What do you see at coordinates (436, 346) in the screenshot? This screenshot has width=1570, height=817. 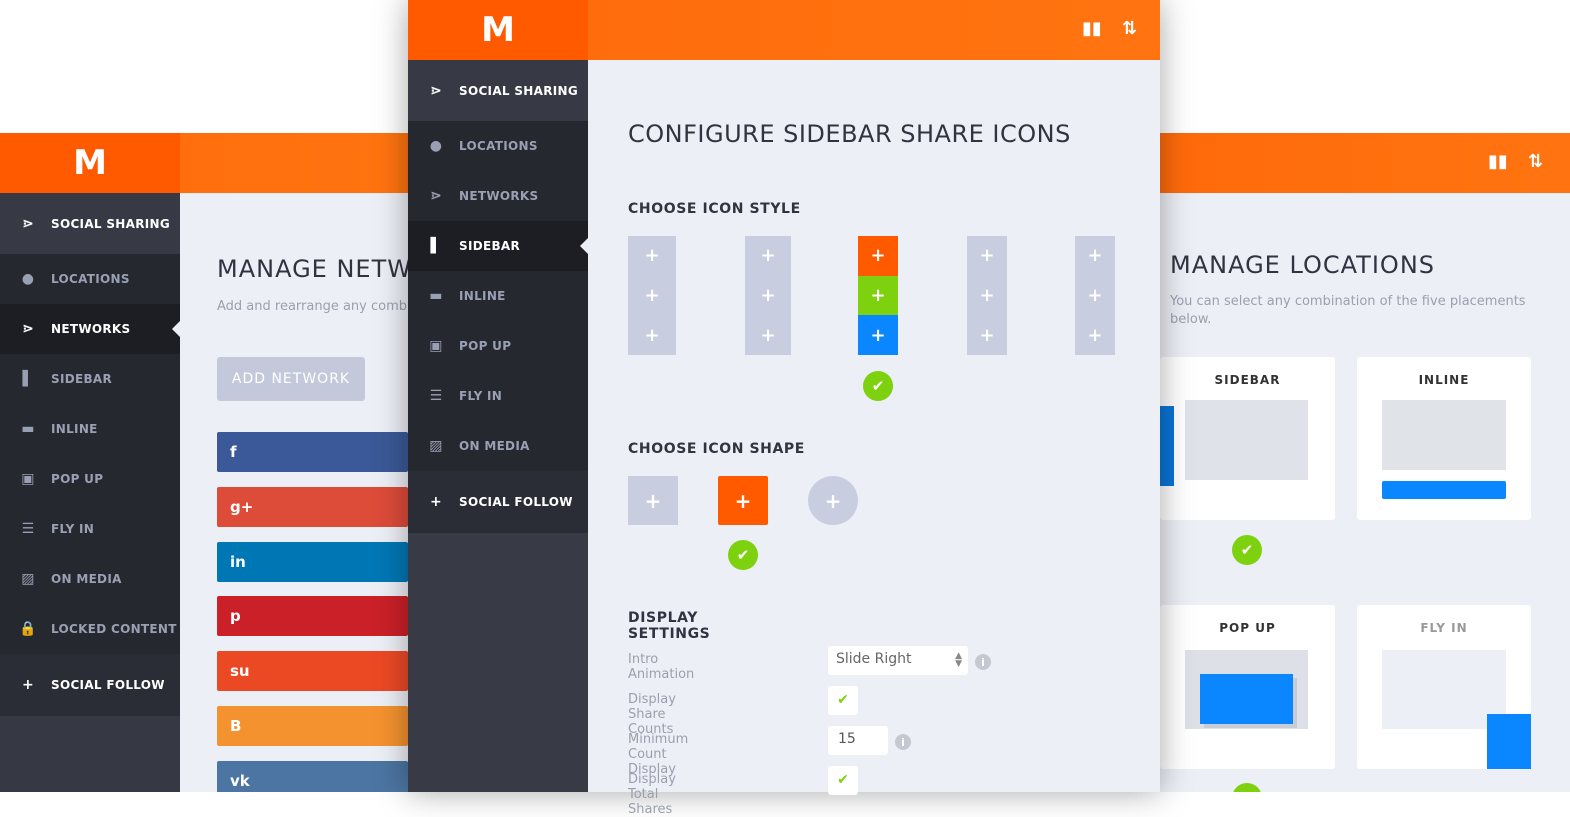 I see `popup-icon: ▣` at bounding box center [436, 346].